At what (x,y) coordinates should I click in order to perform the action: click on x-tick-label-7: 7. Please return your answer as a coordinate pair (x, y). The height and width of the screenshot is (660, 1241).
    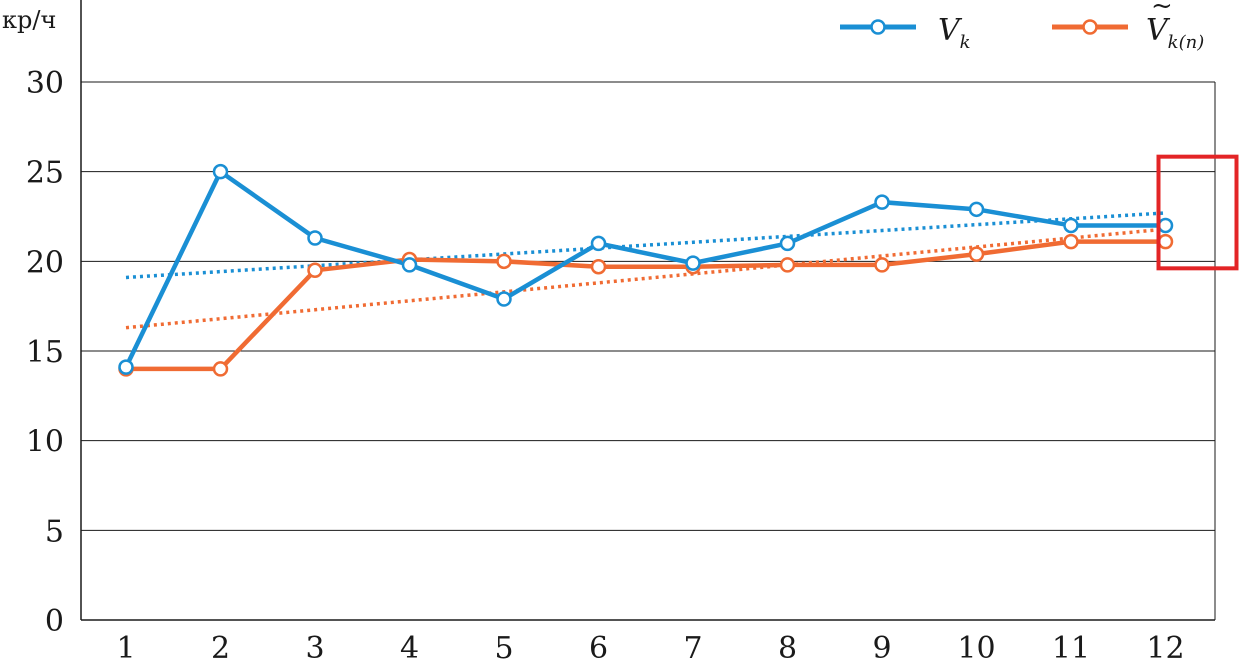
    Looking at the image, I should click on (692, 645).